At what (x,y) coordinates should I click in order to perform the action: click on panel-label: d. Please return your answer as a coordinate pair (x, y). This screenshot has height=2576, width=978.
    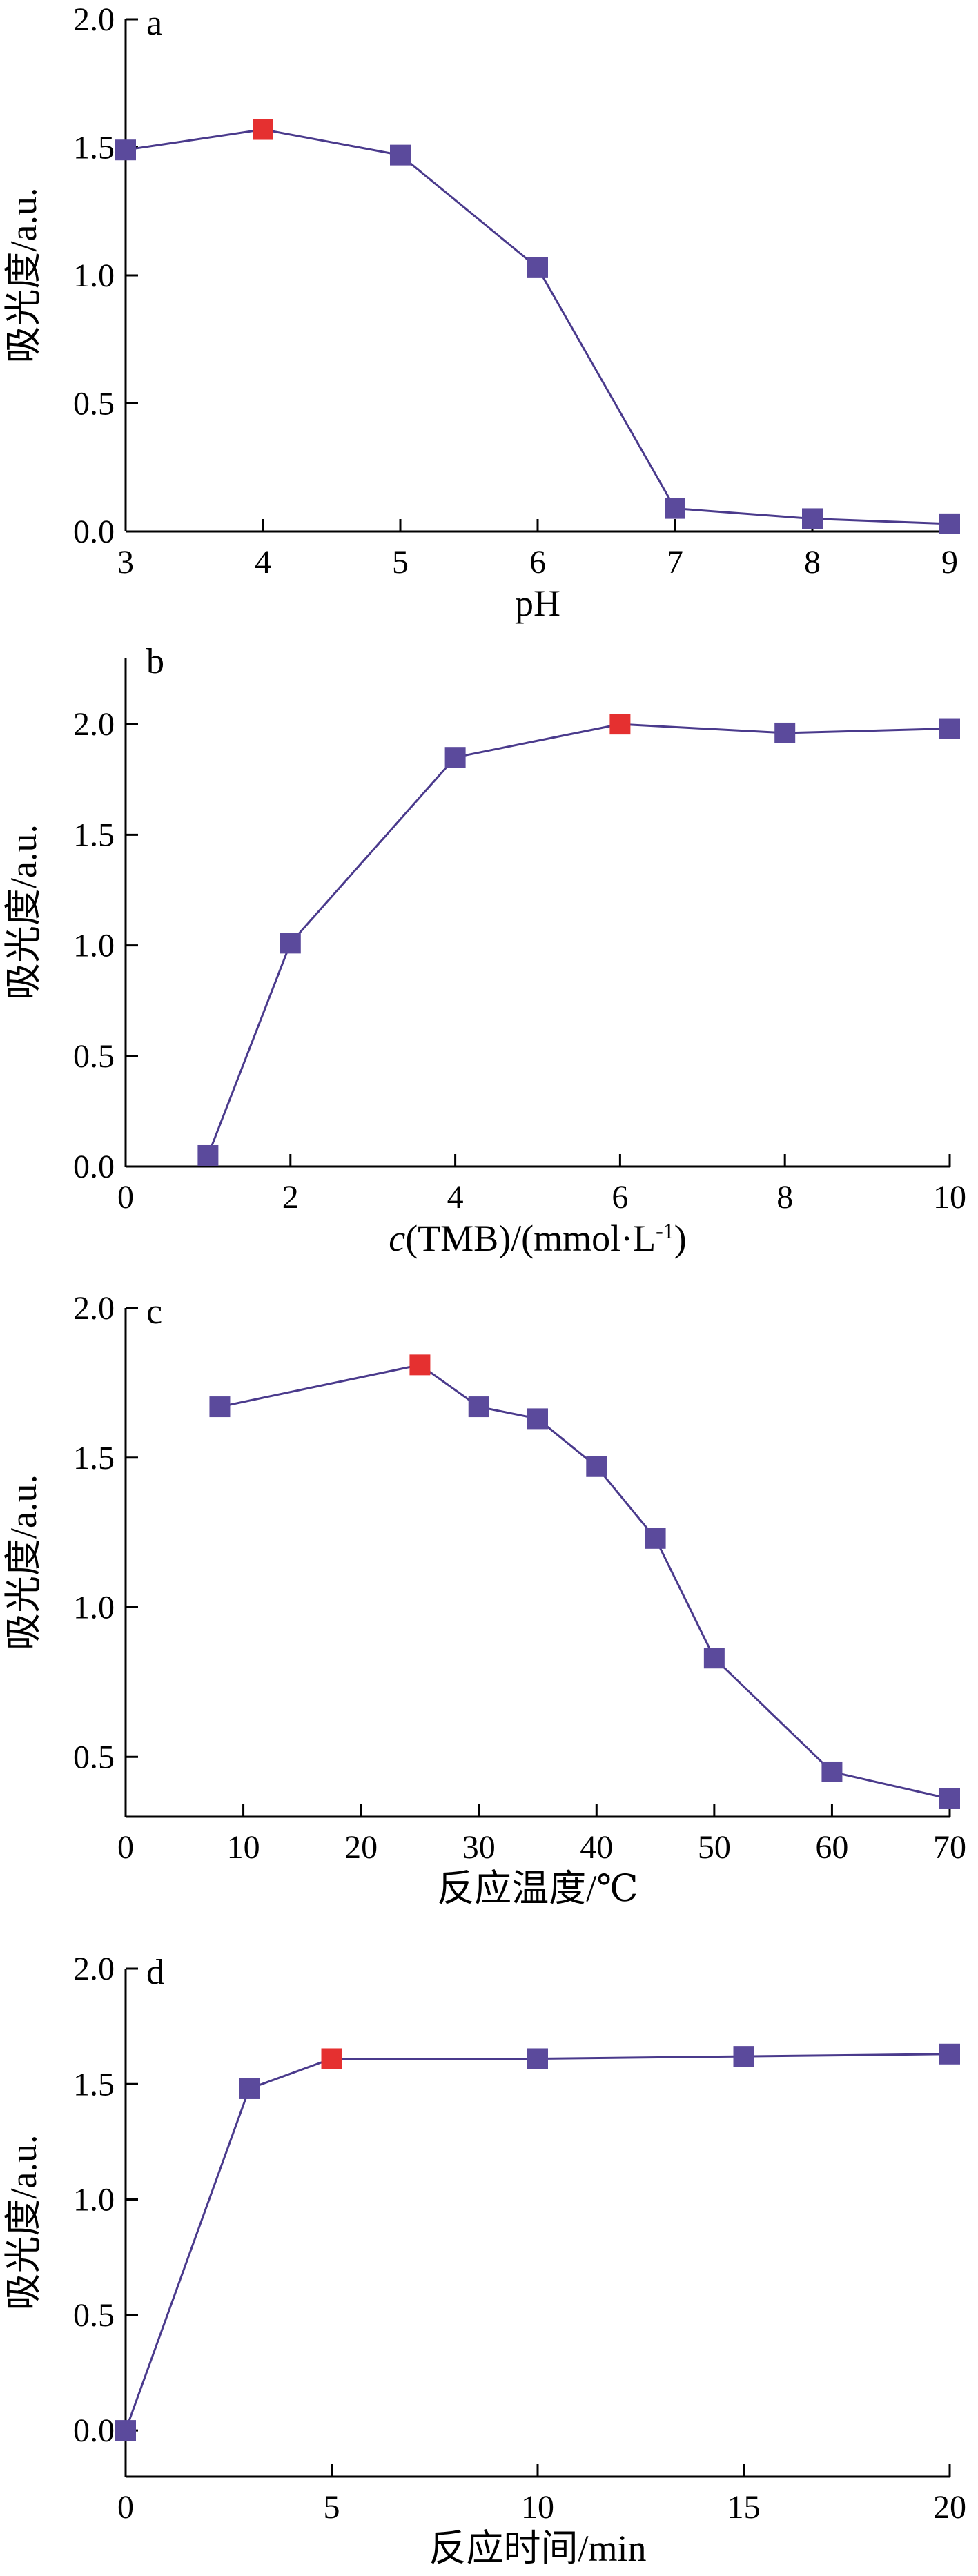
    Looking at the image, I should click on (155, 1972).